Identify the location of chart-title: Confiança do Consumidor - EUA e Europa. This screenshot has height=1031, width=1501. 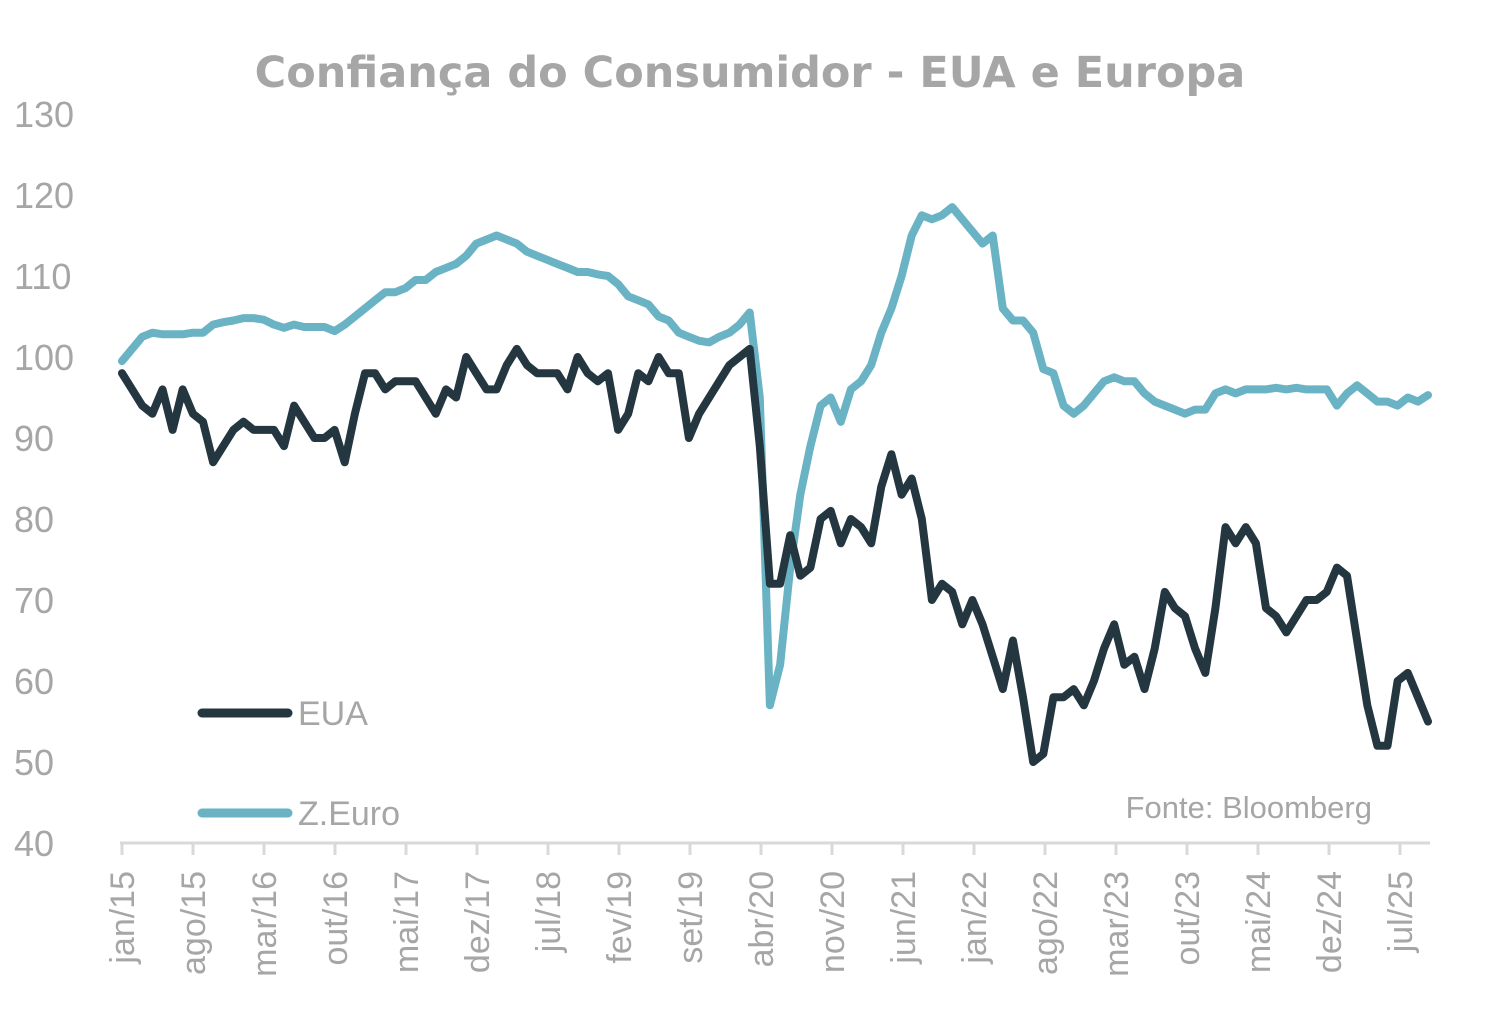
(750, 73).